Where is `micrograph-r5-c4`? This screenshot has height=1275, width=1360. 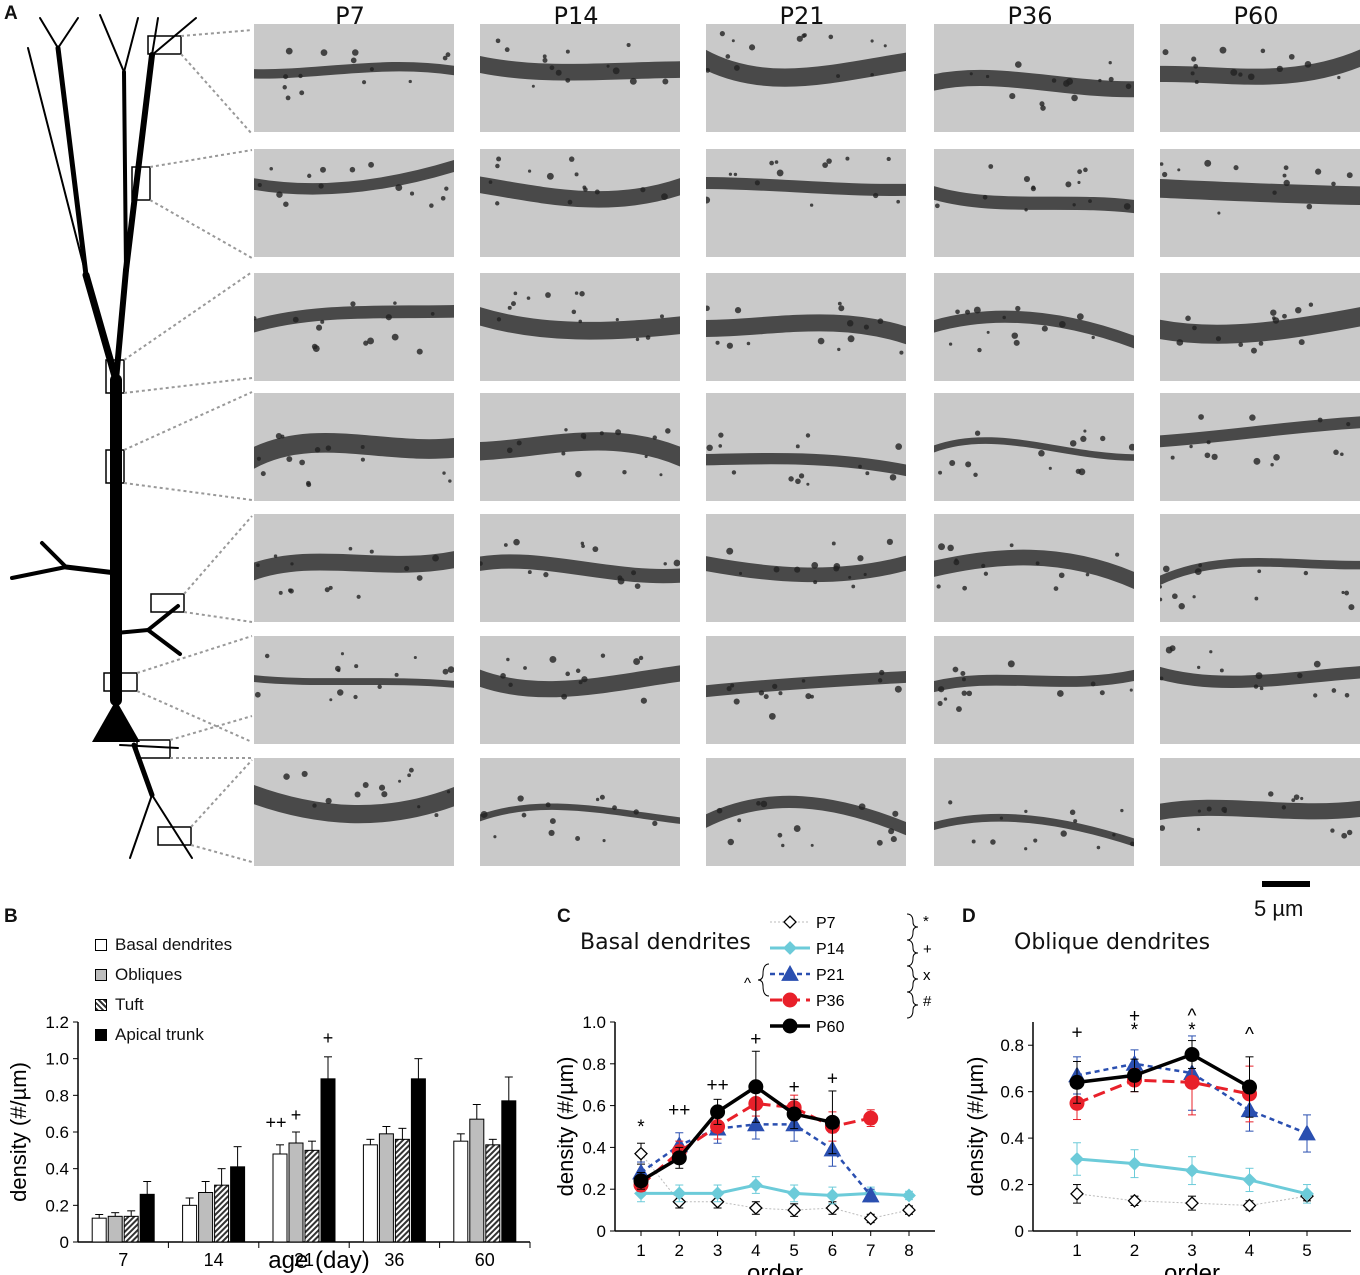
micrograph-r5-c4 is located at coordinates (1034, 568).